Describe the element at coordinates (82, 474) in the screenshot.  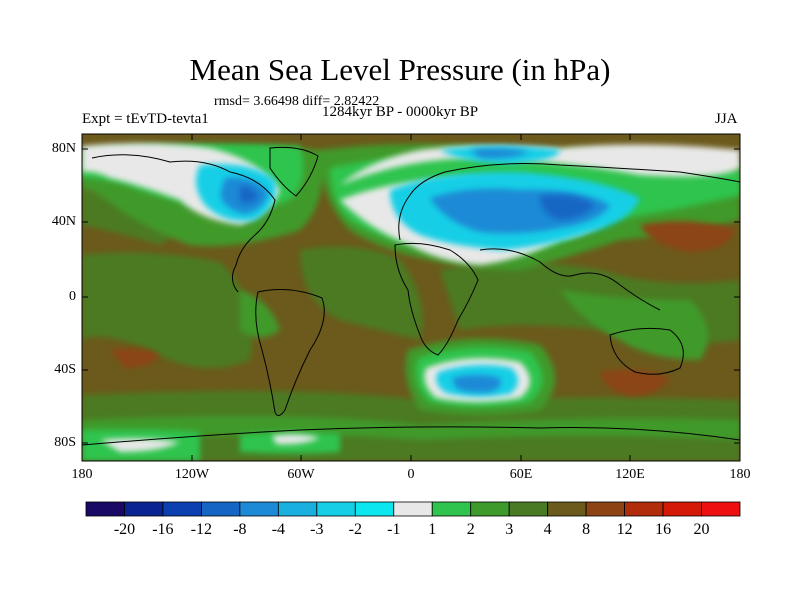
I see `x-label-180w: 180` at that location.